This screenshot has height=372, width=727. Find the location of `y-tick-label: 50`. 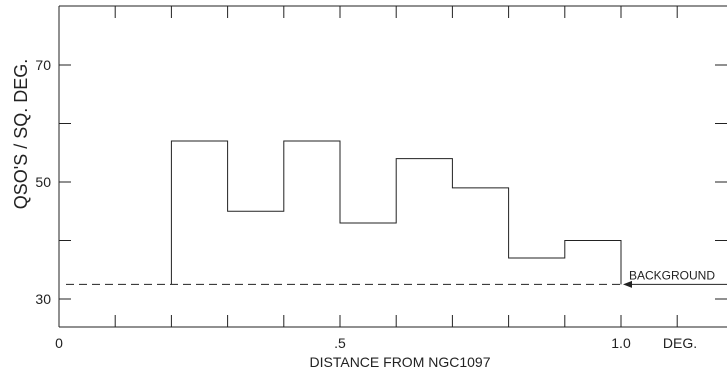

y-tick-label: 50 is located at coordinates (43, 182).